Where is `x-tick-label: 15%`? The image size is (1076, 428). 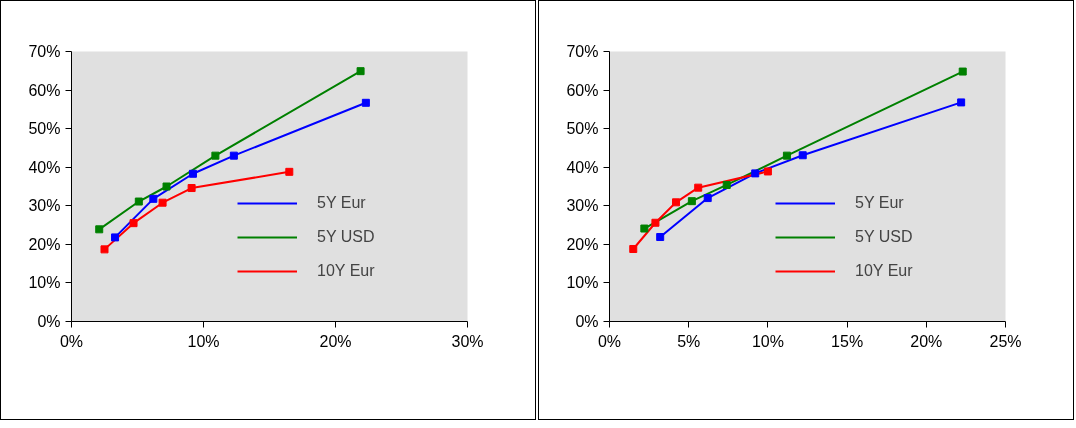 x-tick-label: 15% is located at coordinates (847, 341).